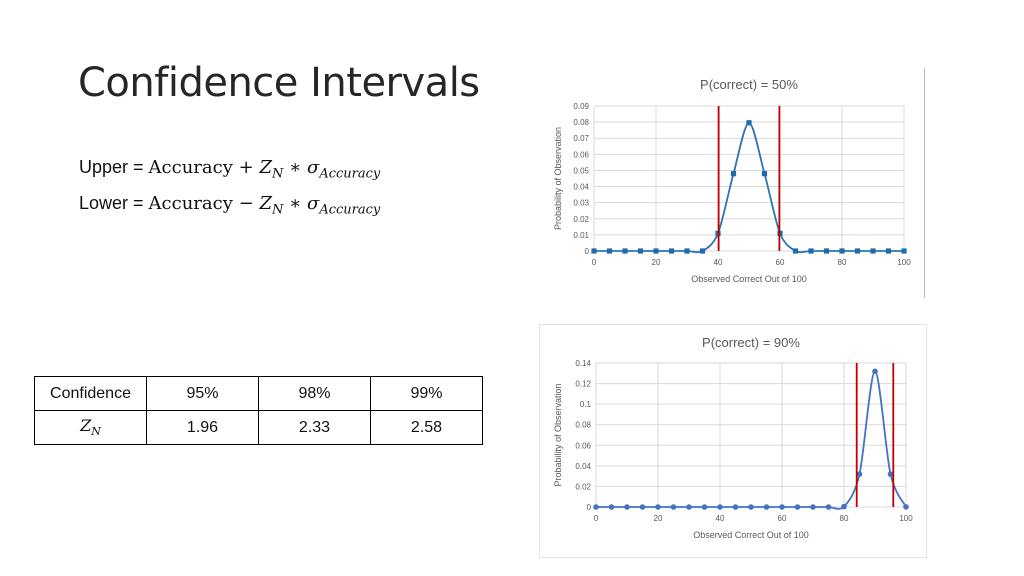  What do you see at coordinates (202, 427) in the screenshot?
I see `table-cell: 1.96` at bounding box center [202, 427].